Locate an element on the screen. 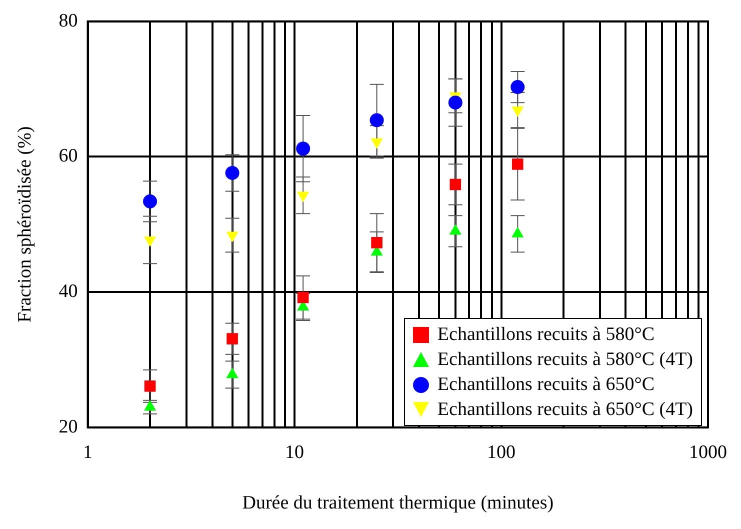 The width and height of the screenshot is (741, 529). y-axis-title: Fraction sphéroïdisée (%) is located at coordinates (25, 224).